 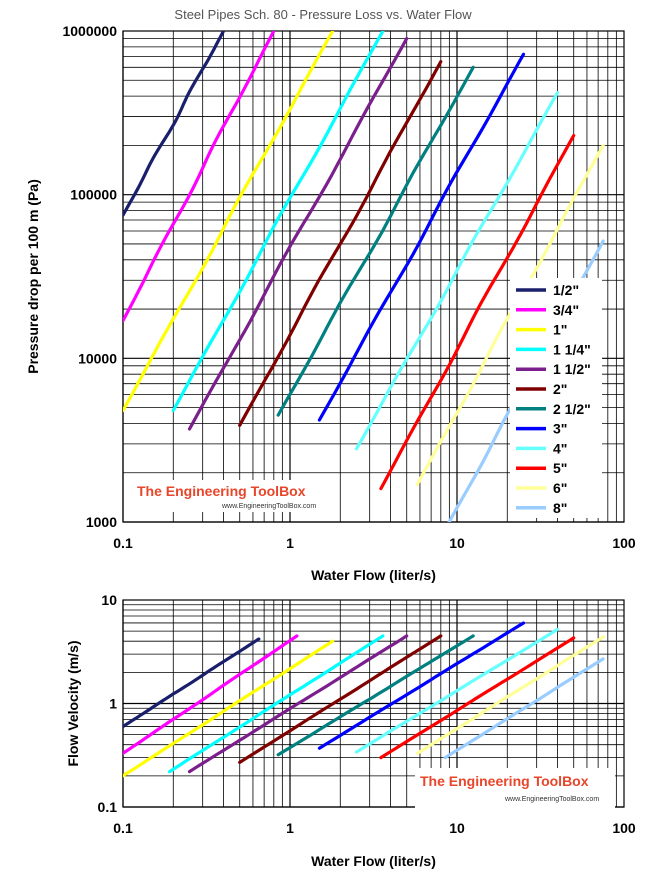 What do you see at coordinates (541, 488) in the screenshot?
I see `legend-item: 6"` at bounding box center [541, 488].